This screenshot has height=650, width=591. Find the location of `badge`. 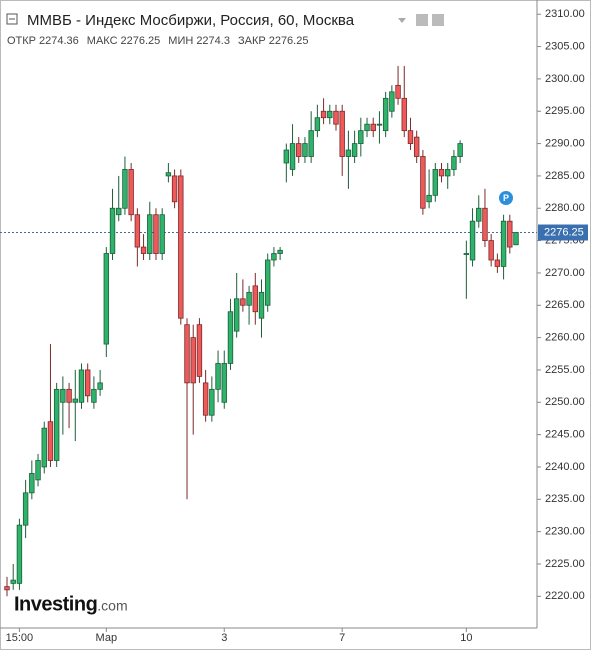

badge is located at coordinates (506, 198).